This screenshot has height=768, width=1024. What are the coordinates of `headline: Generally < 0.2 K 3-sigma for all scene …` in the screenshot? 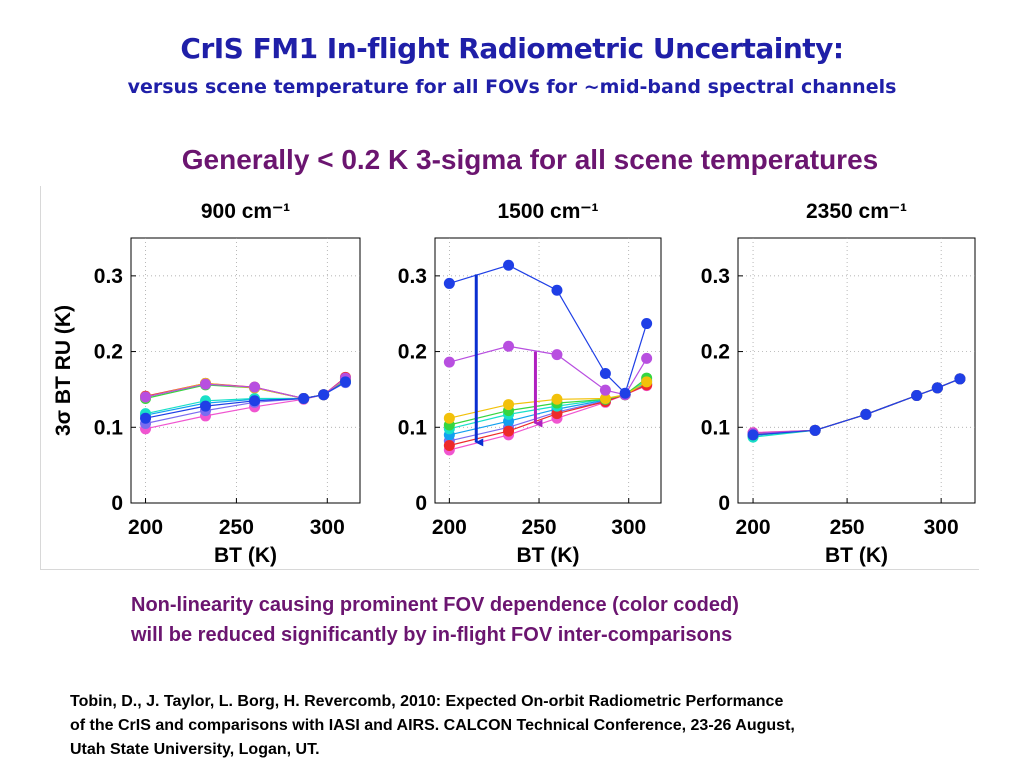 It's located at (530, 159).